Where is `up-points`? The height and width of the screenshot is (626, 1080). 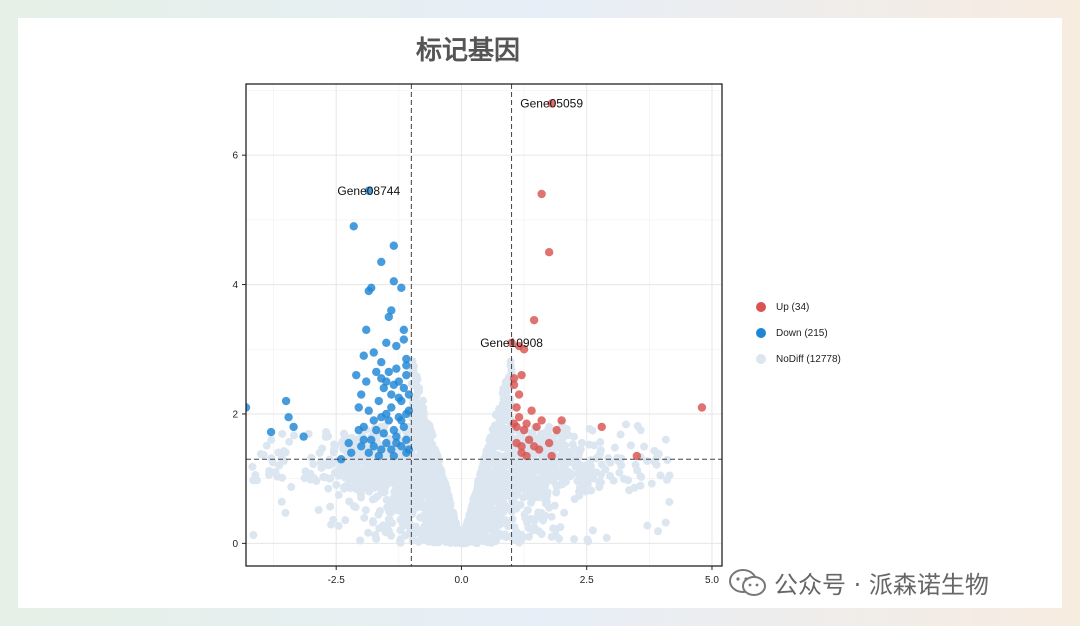 up-points is located at coordinates (607, 280).